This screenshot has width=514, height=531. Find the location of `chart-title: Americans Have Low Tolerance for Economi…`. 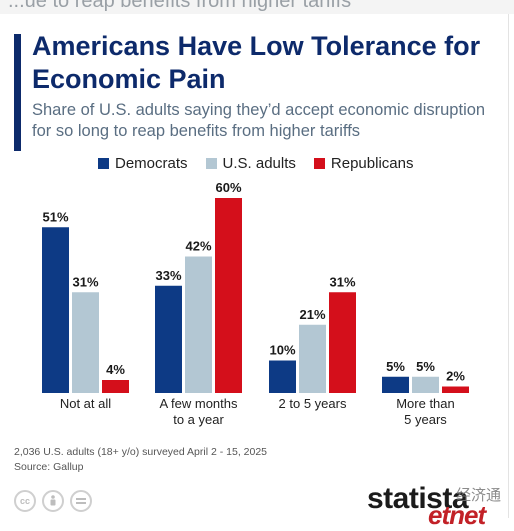

chart-title: Americans Have Low Tolerance for Economi… is located at coordinates (256, 62).